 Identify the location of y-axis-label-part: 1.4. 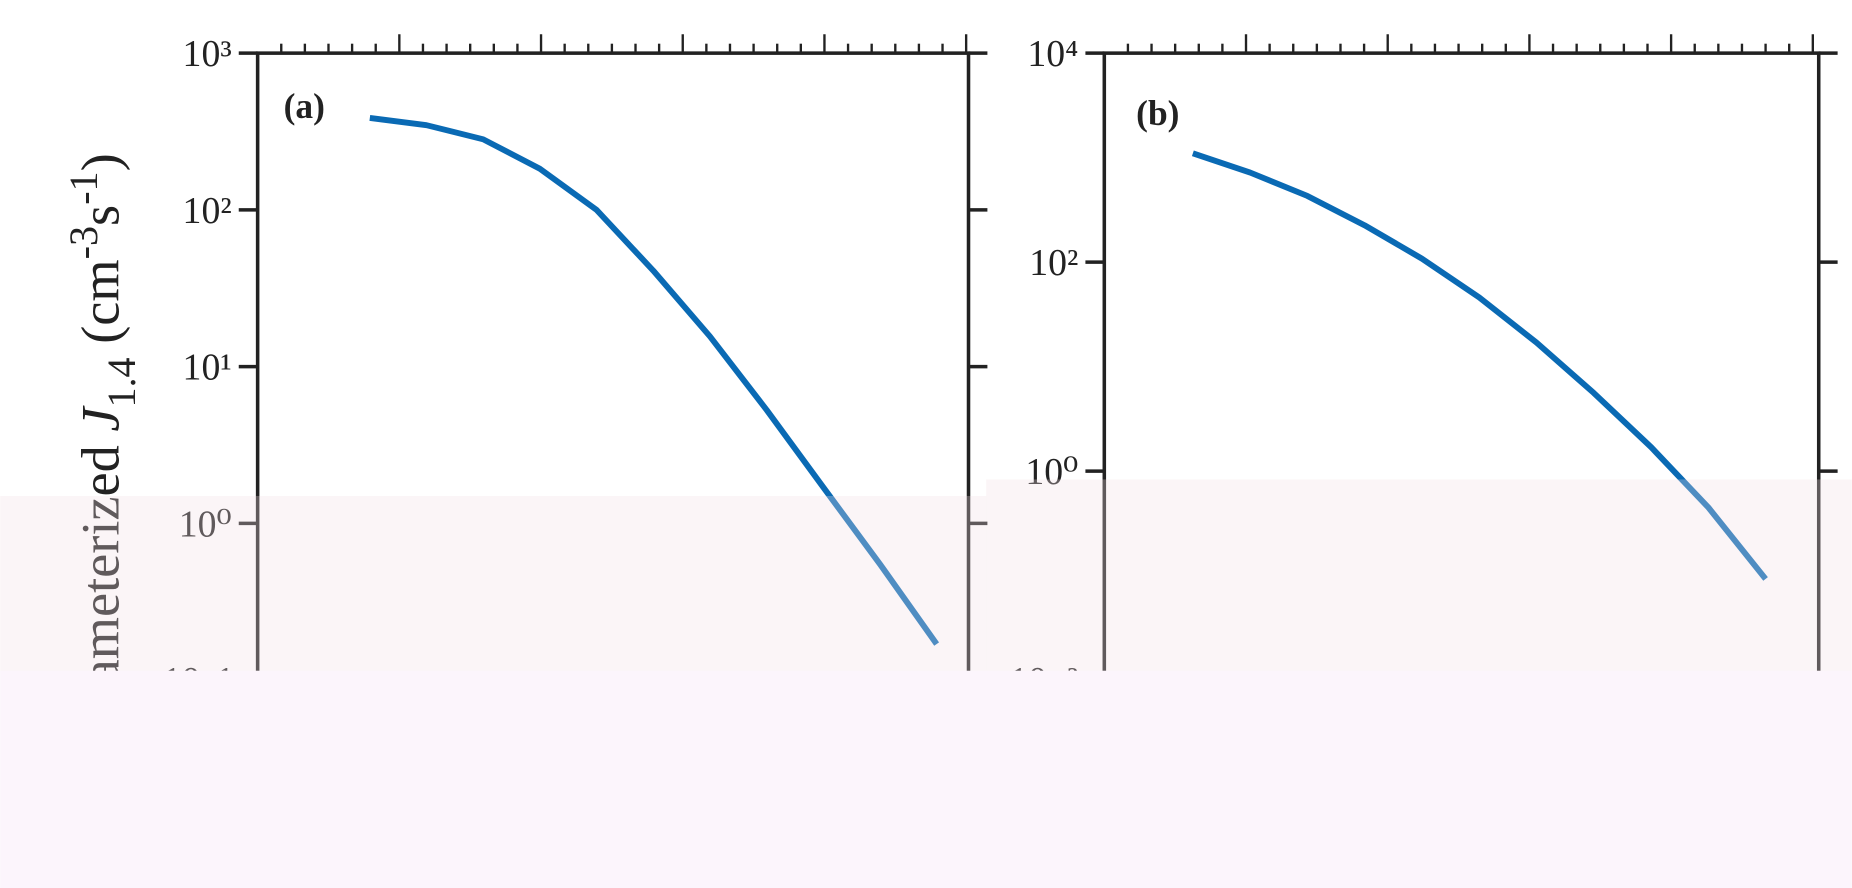
(121, 382).